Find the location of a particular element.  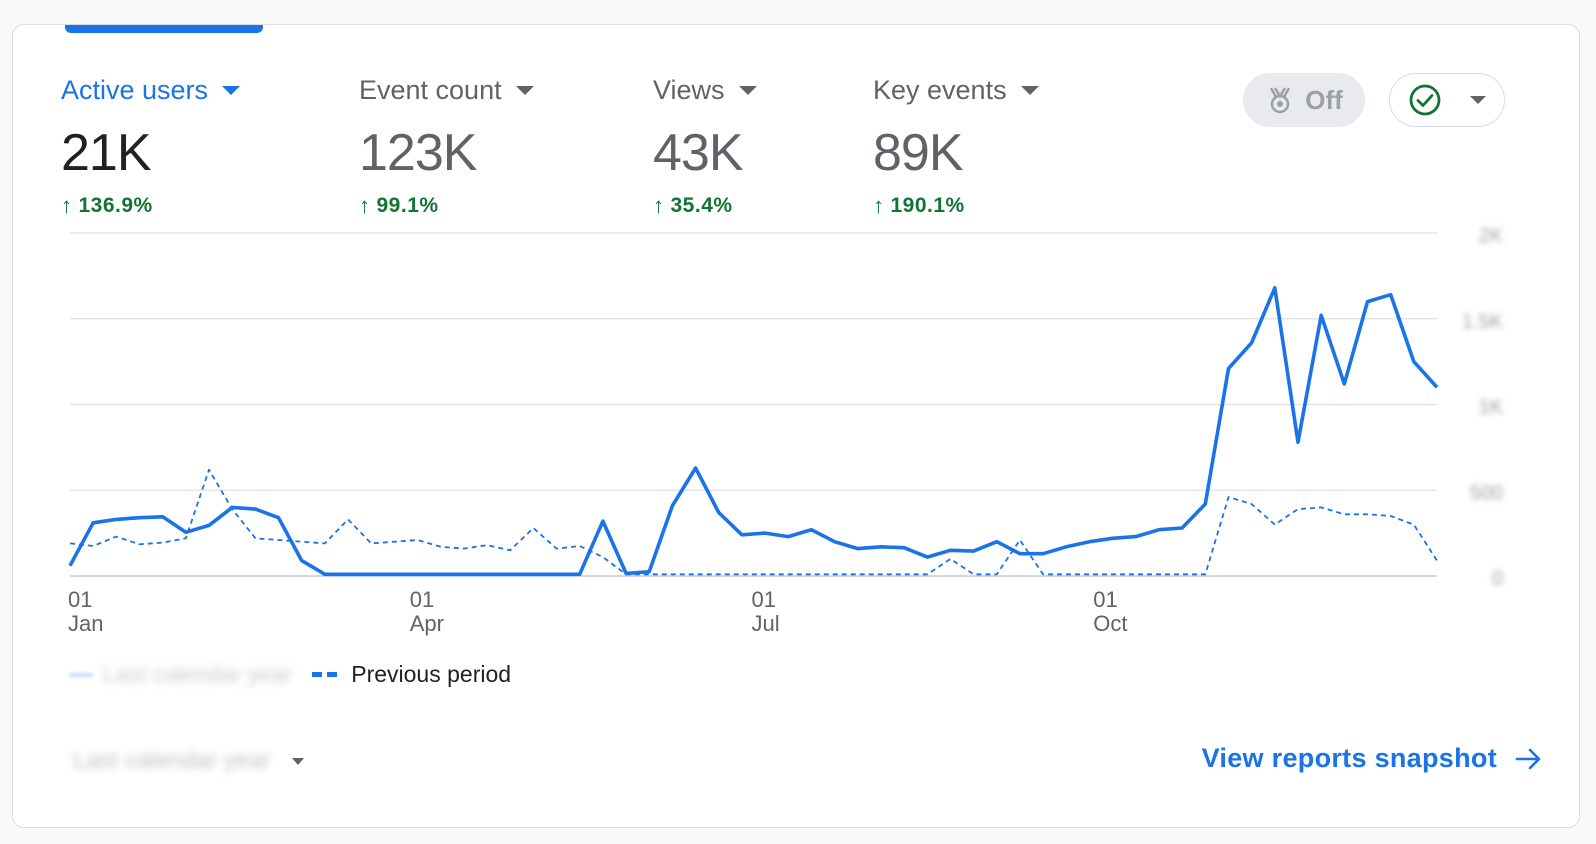

metric-event-count: Event count 123K ↑ 99.1% is located at coordinates (446, 145).